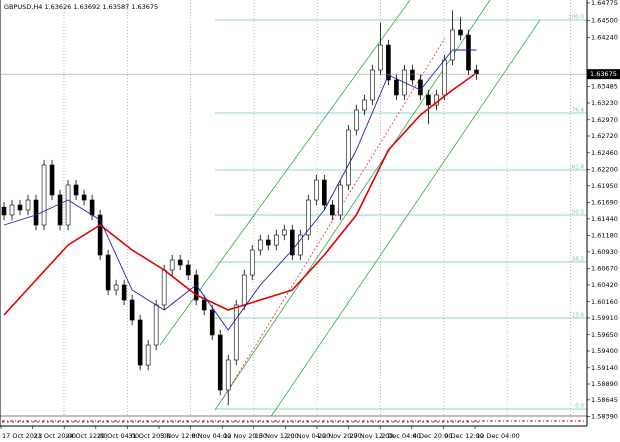 The image size is (620, 442). Describe the element at coordinates (604, 318) in the screenshot. I see `y-tick-label: 1.59910` at that location.